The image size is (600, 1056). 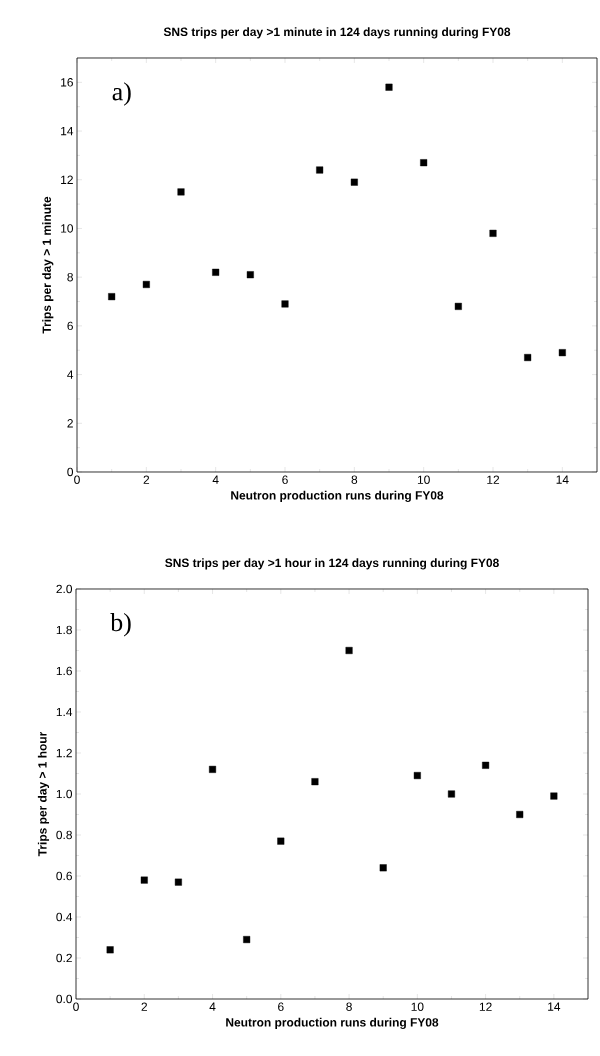 What do you see at coordinates (64, 835) in the screenshot?
I see `y-tick-label: 0.8` at bounding box center [64, 835].